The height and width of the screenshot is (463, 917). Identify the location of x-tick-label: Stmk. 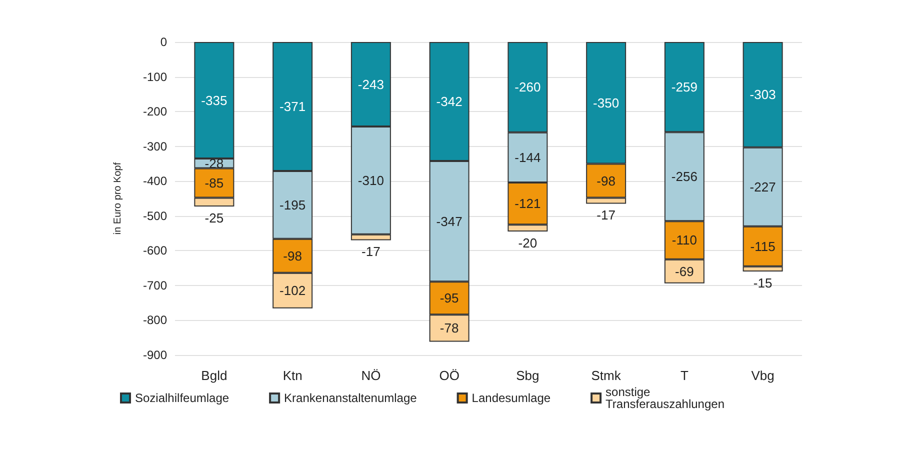
(606, 375).